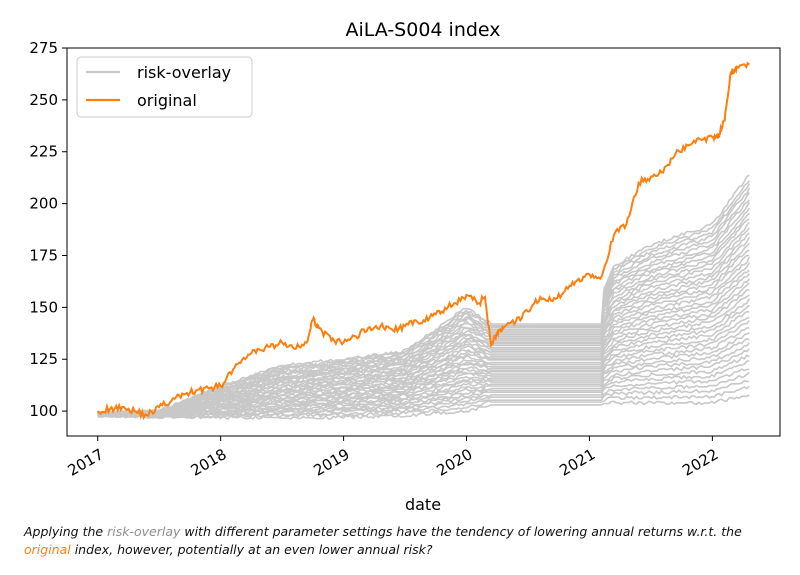 Image resolution: width=800 pixels, height=575 pixels. I want to click on y-tick-label: 200, so click(43, 204).